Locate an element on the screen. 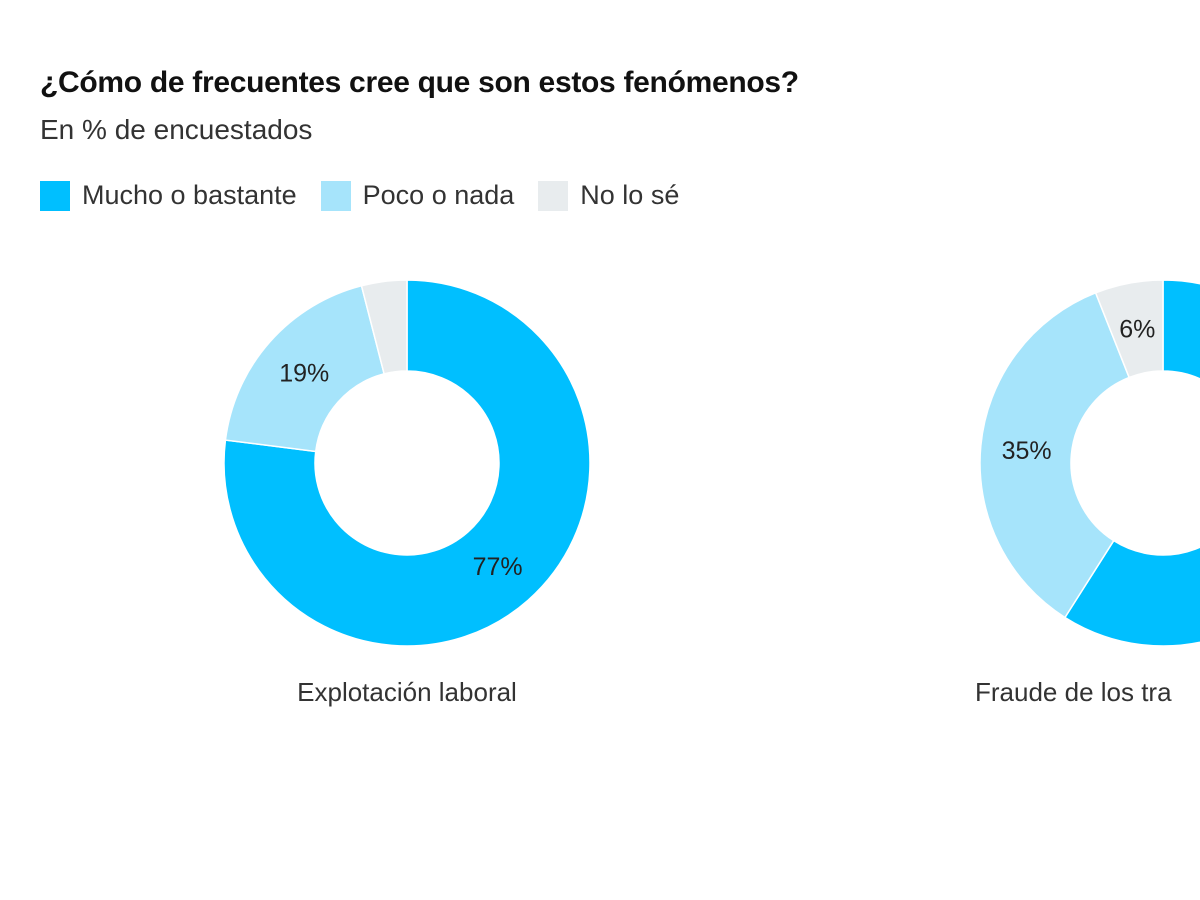 The height and width of the screenshot is (900, 1200). legend-item-poco: Poco o nada is located at coordinates (417, 195).